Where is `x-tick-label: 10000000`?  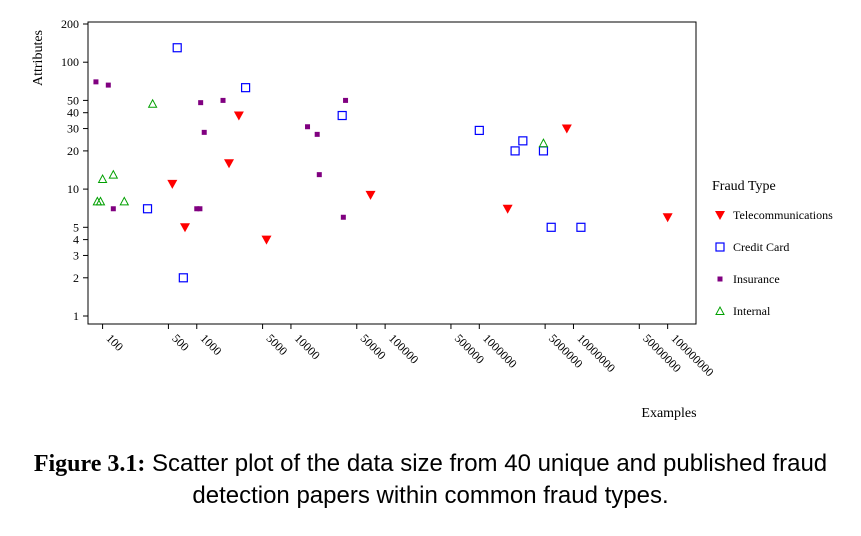
x-tick-label: 10000000 is located at coordinates (596, 353).